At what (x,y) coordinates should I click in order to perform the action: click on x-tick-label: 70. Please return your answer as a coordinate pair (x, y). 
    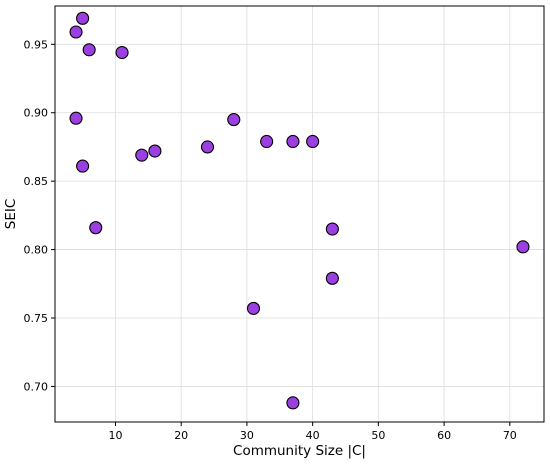
    Looking at the image, I should click on (510, 435).